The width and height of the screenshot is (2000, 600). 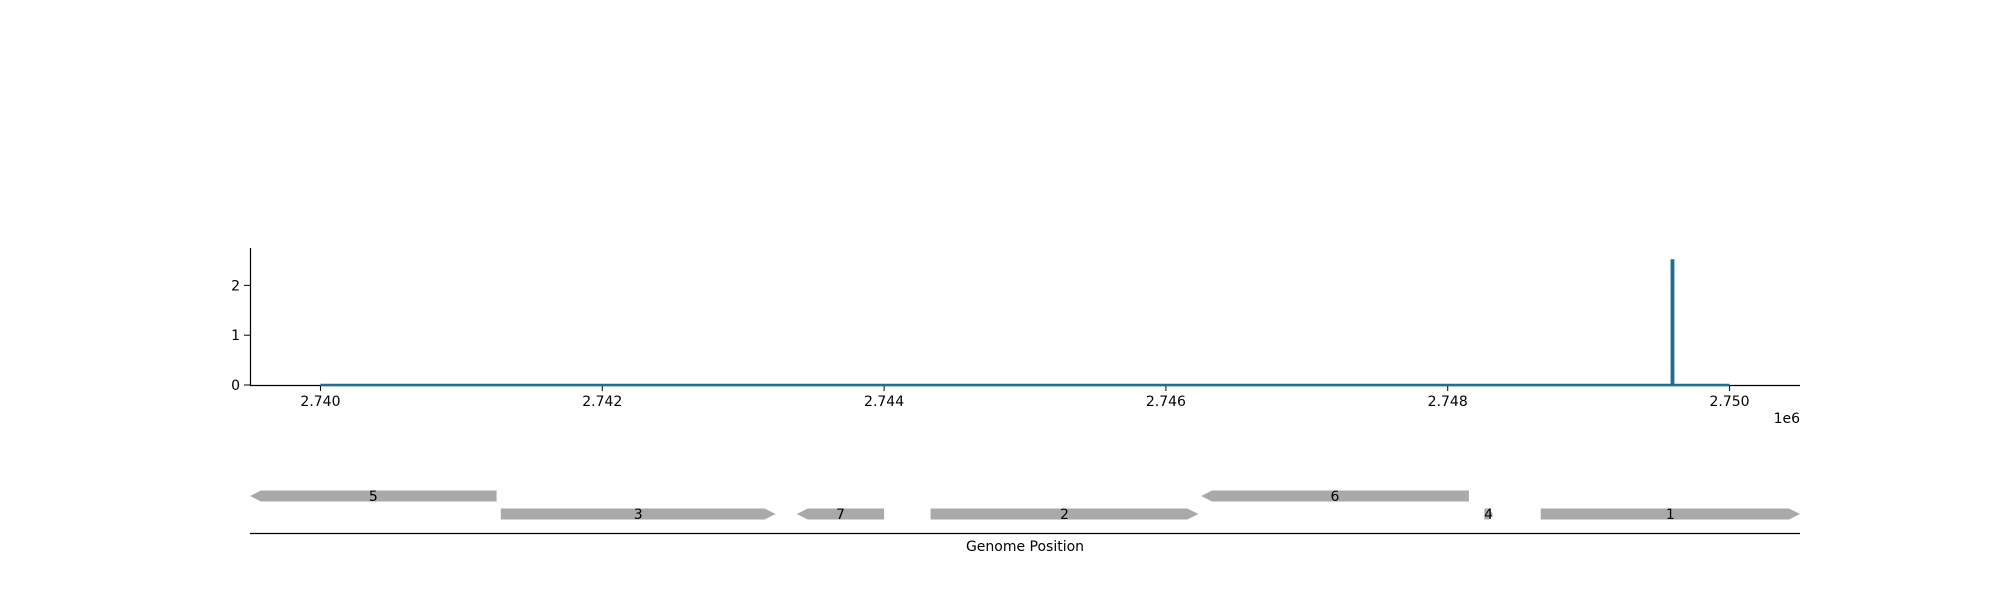 I want to click on gene-track: 5 3 7 2 6 4 1 Genome Position, so click(x=1025, y=522).